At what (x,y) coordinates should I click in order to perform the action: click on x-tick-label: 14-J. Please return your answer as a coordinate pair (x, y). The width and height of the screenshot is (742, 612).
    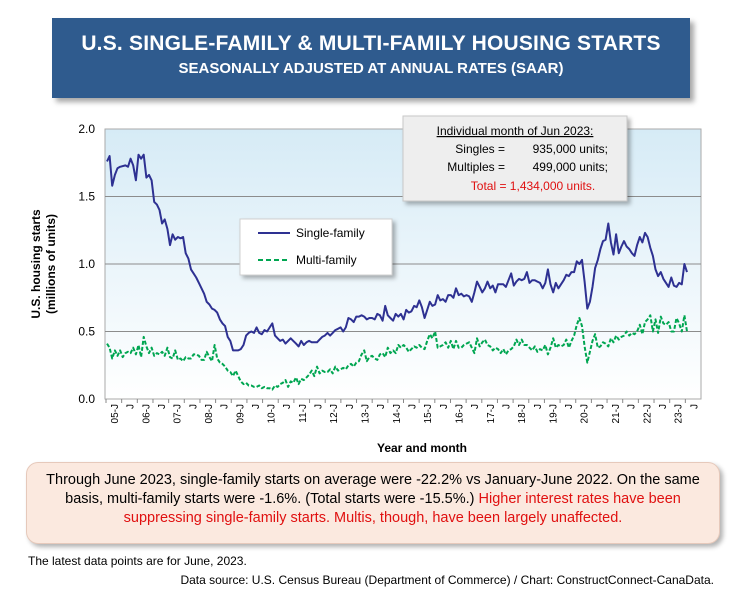
    Looking at the image, I should click on (397, 413).